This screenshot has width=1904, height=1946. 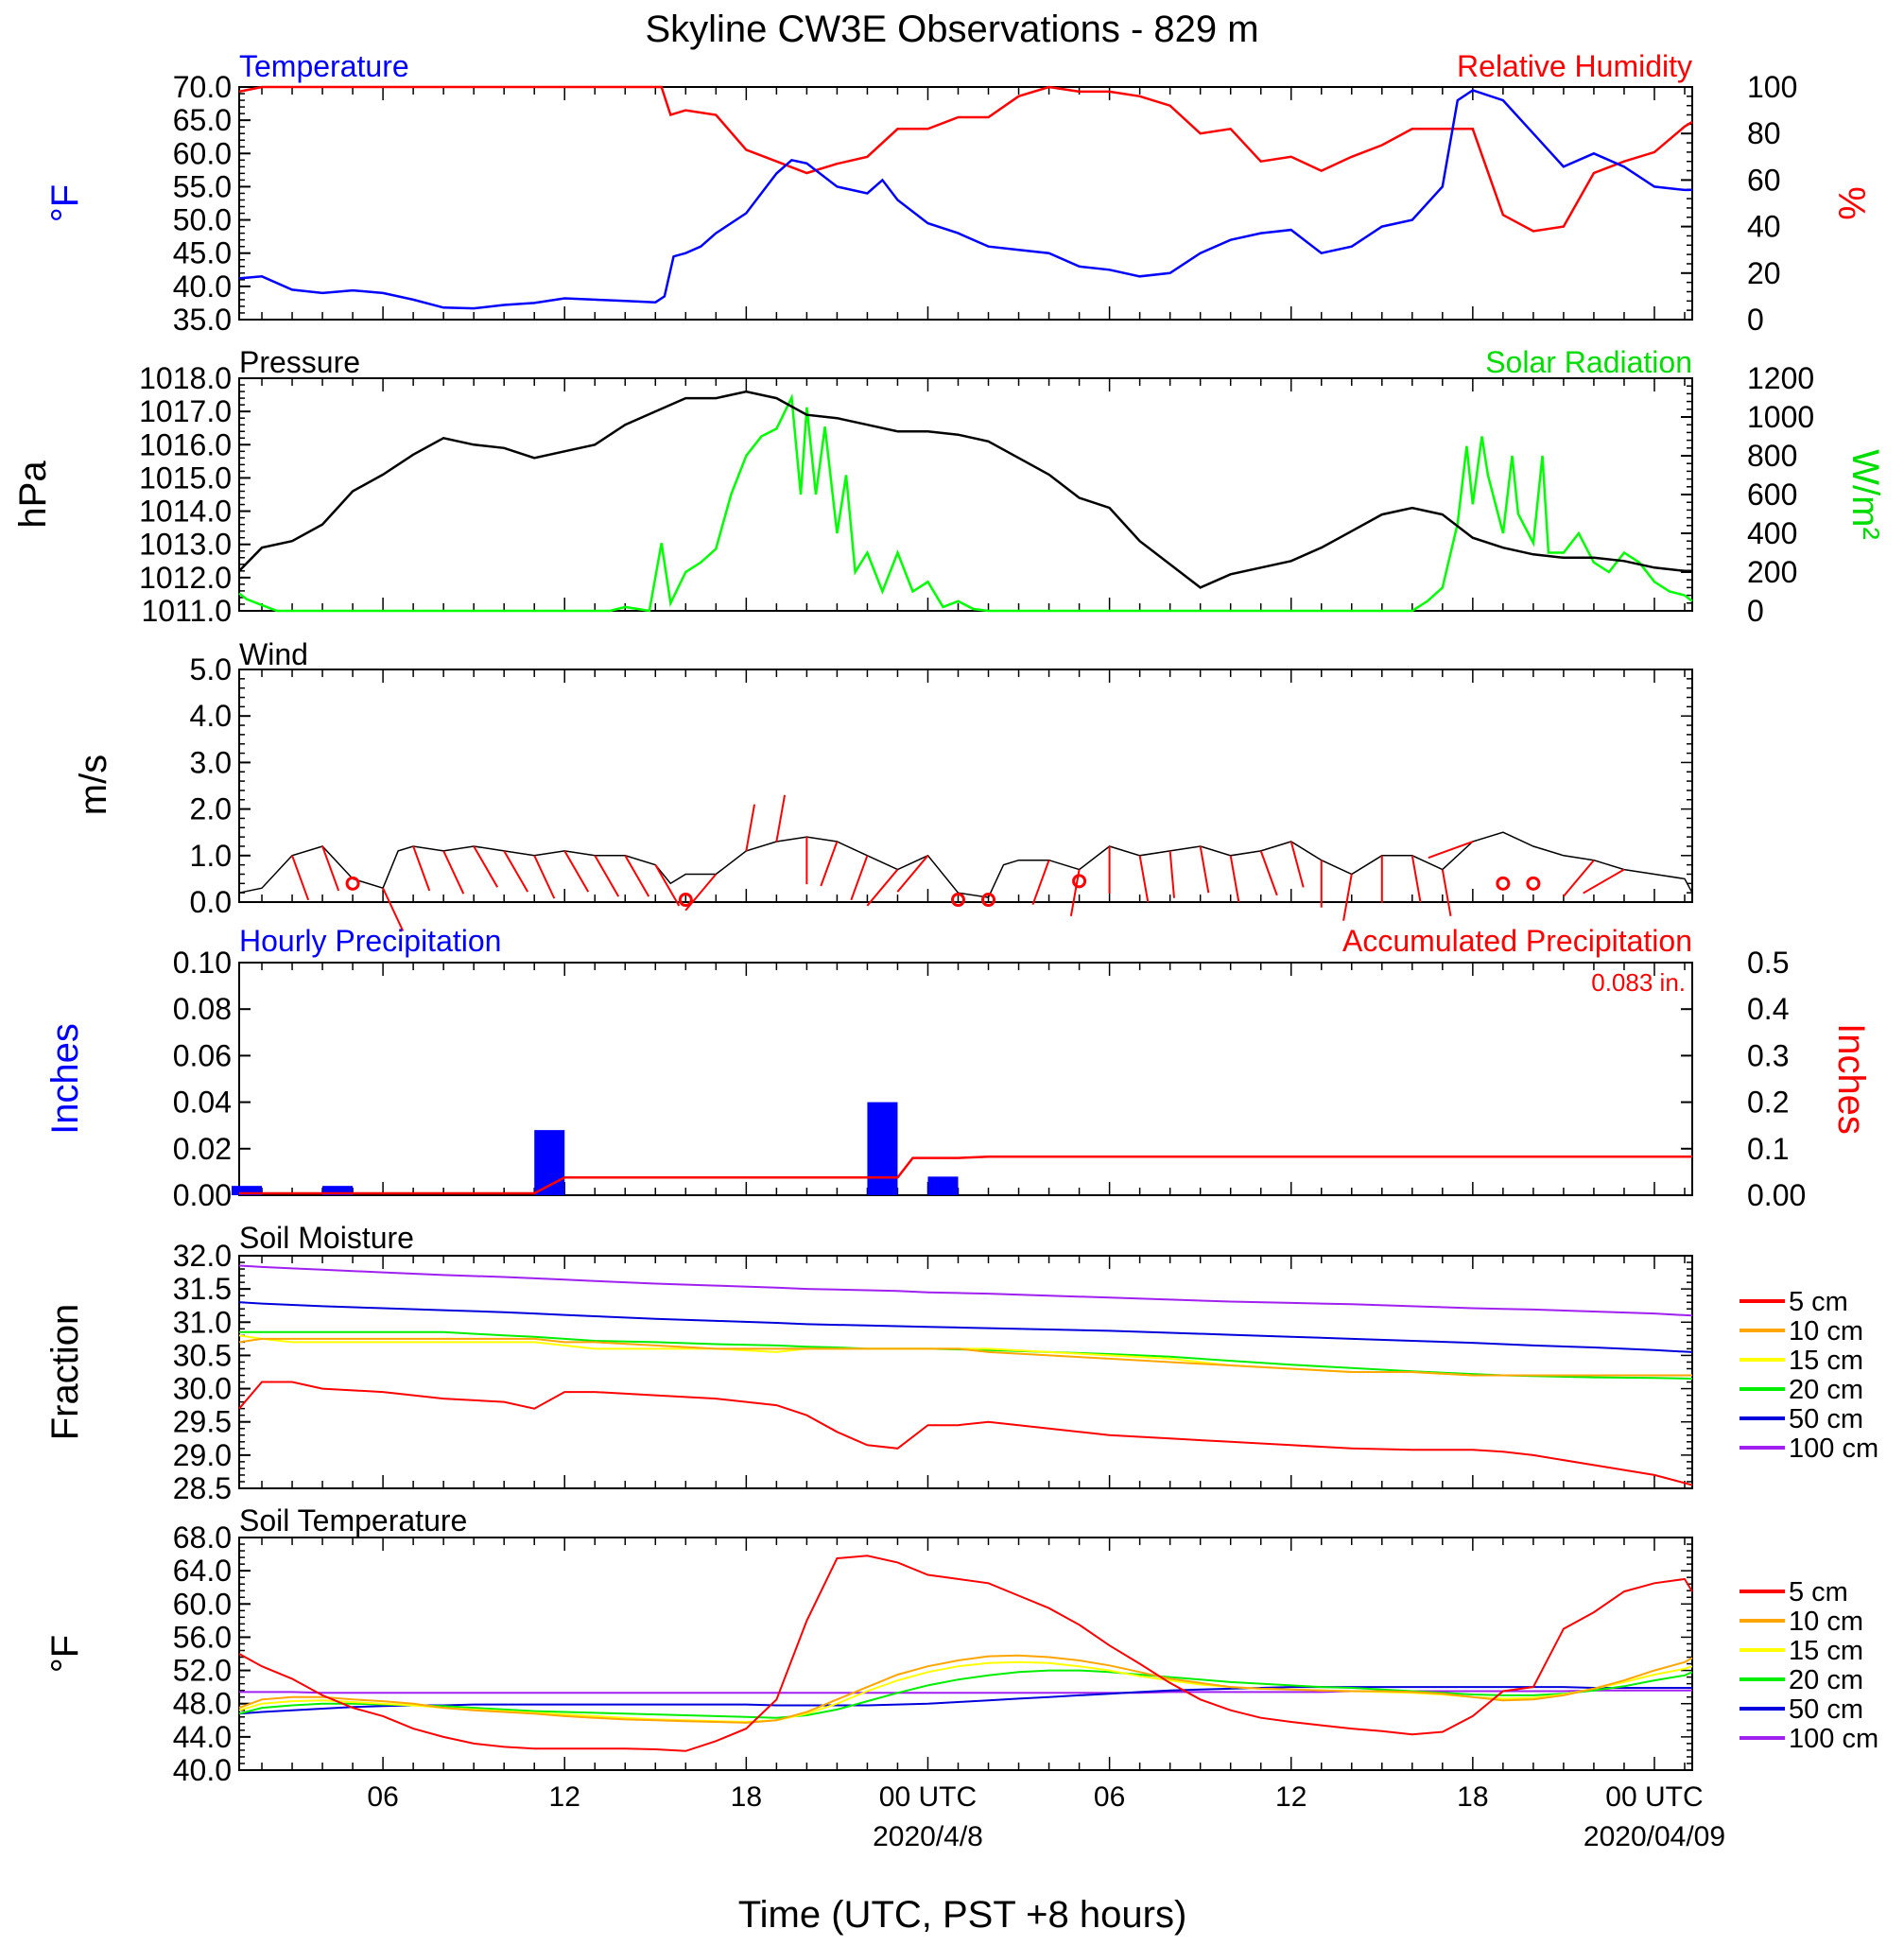 I want to click on temperature-title: Temperature, so click(x=324, y=66).